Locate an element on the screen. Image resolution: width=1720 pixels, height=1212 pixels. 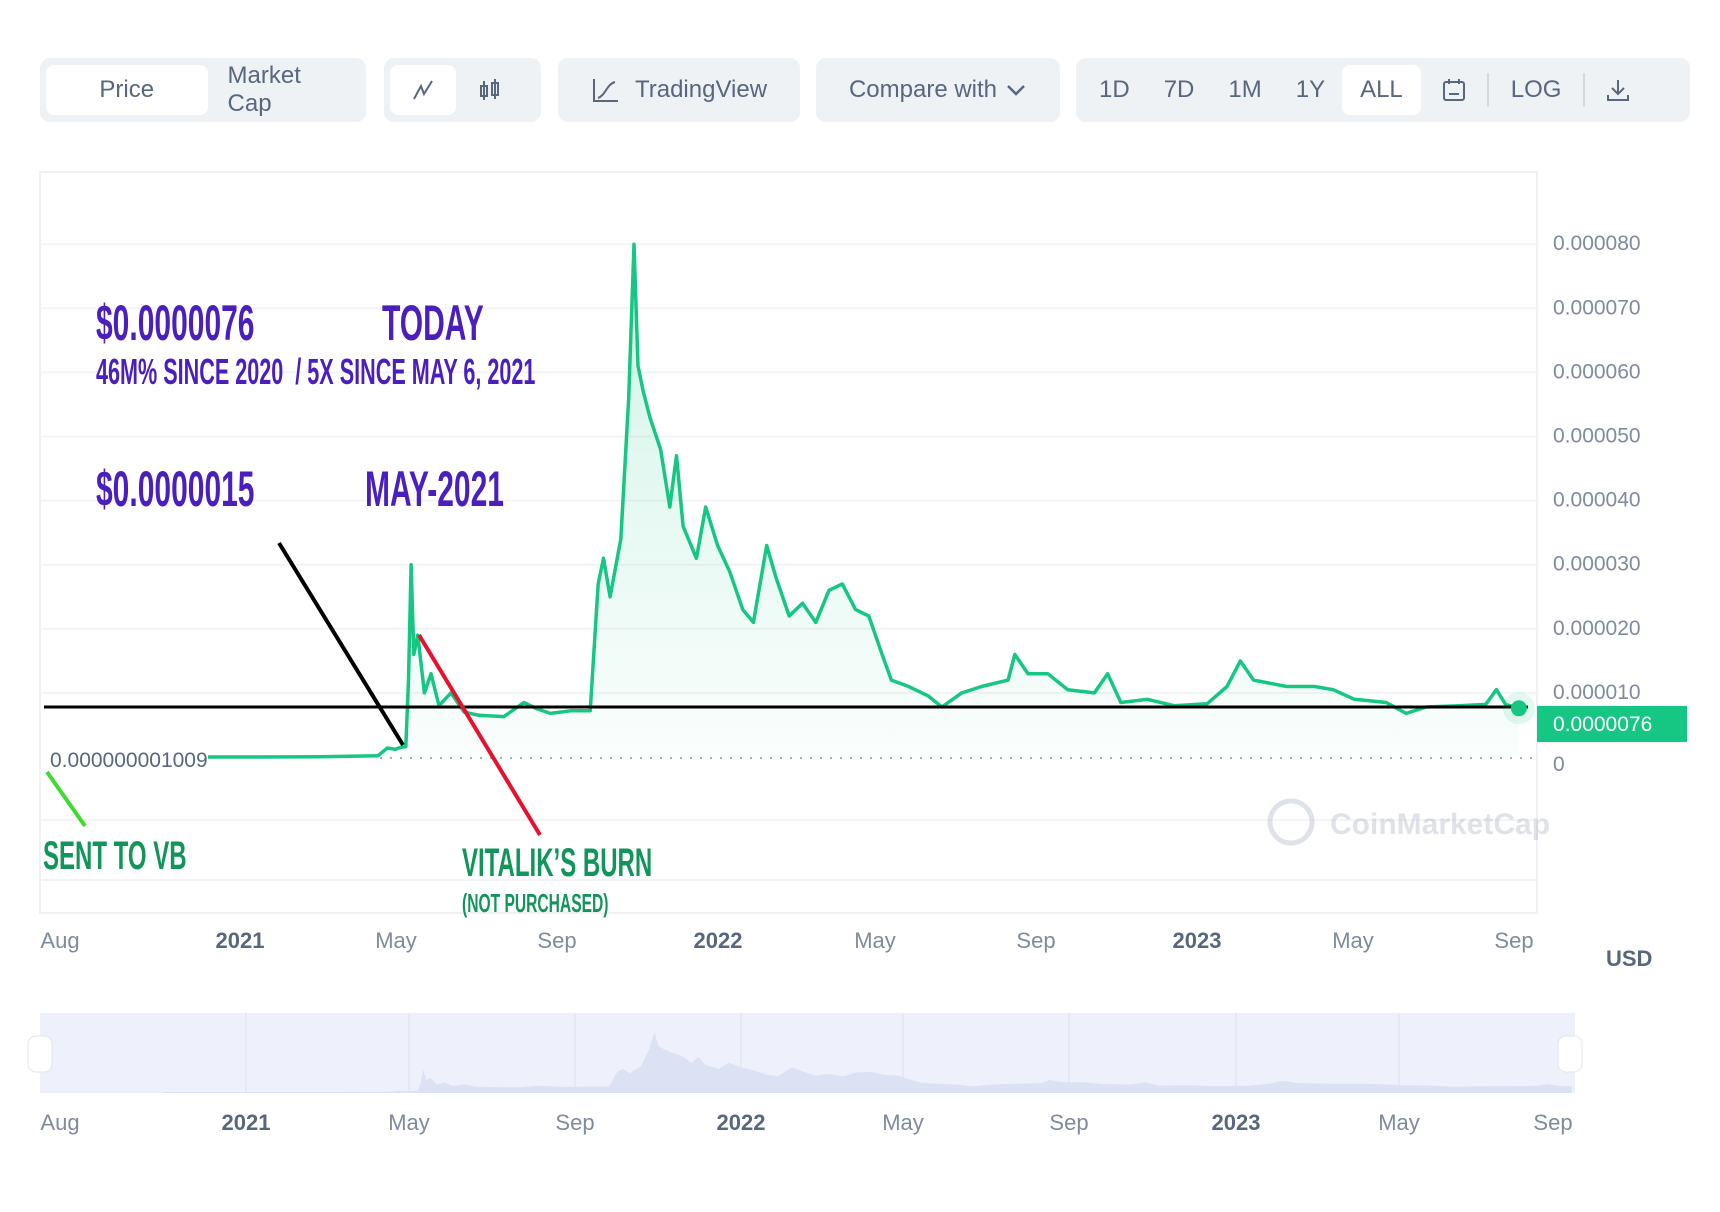
may-2021-pointer-line is located at coordinates (341, 644).